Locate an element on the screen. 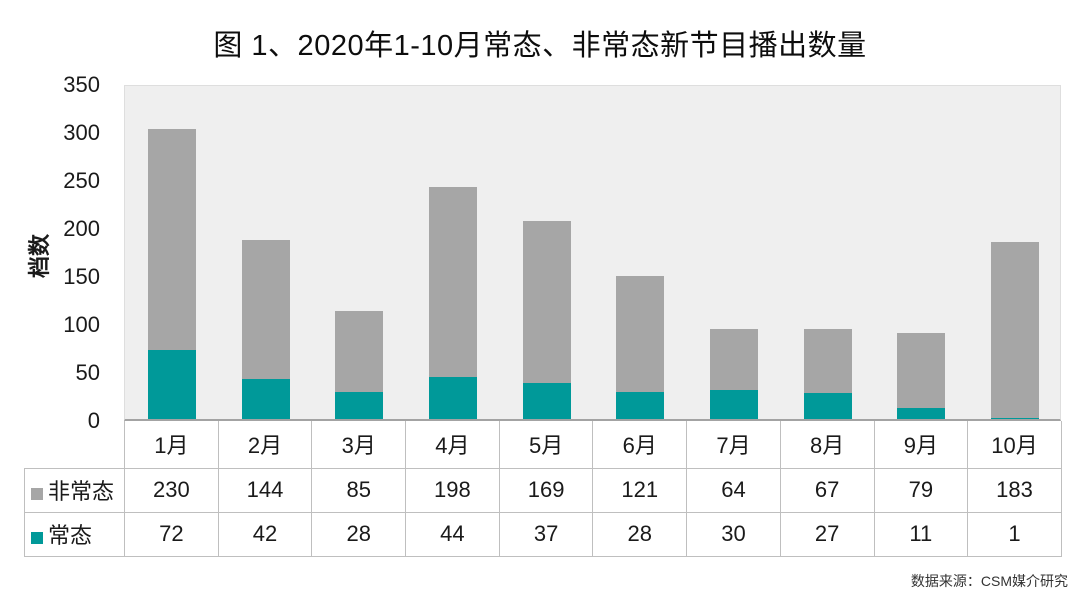 The image size is (1080, 608). table-value-cell: 169 is located at coordinates (546, 490).